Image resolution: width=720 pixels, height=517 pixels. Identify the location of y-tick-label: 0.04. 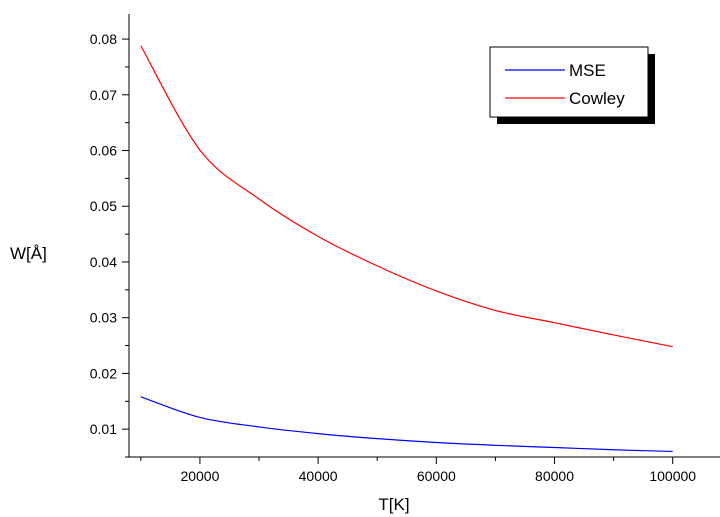
(103, 262).